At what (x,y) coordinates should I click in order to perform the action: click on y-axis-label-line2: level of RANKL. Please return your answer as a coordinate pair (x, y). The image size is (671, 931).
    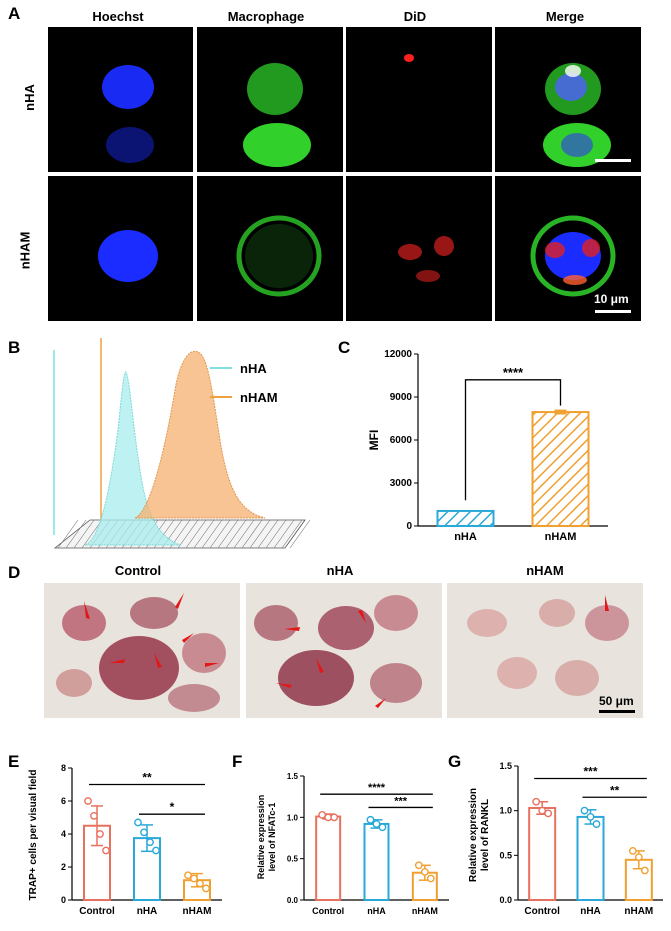
    Looking at the image, I should click on (485, 835).